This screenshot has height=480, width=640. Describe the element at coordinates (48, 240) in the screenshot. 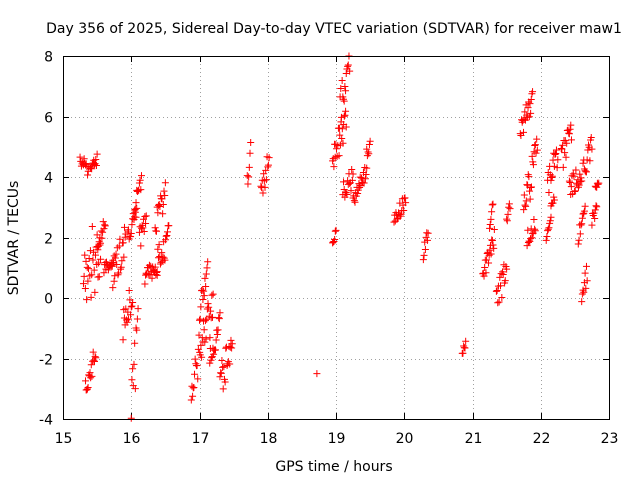

I see `y-tick-label: 2` at that location.